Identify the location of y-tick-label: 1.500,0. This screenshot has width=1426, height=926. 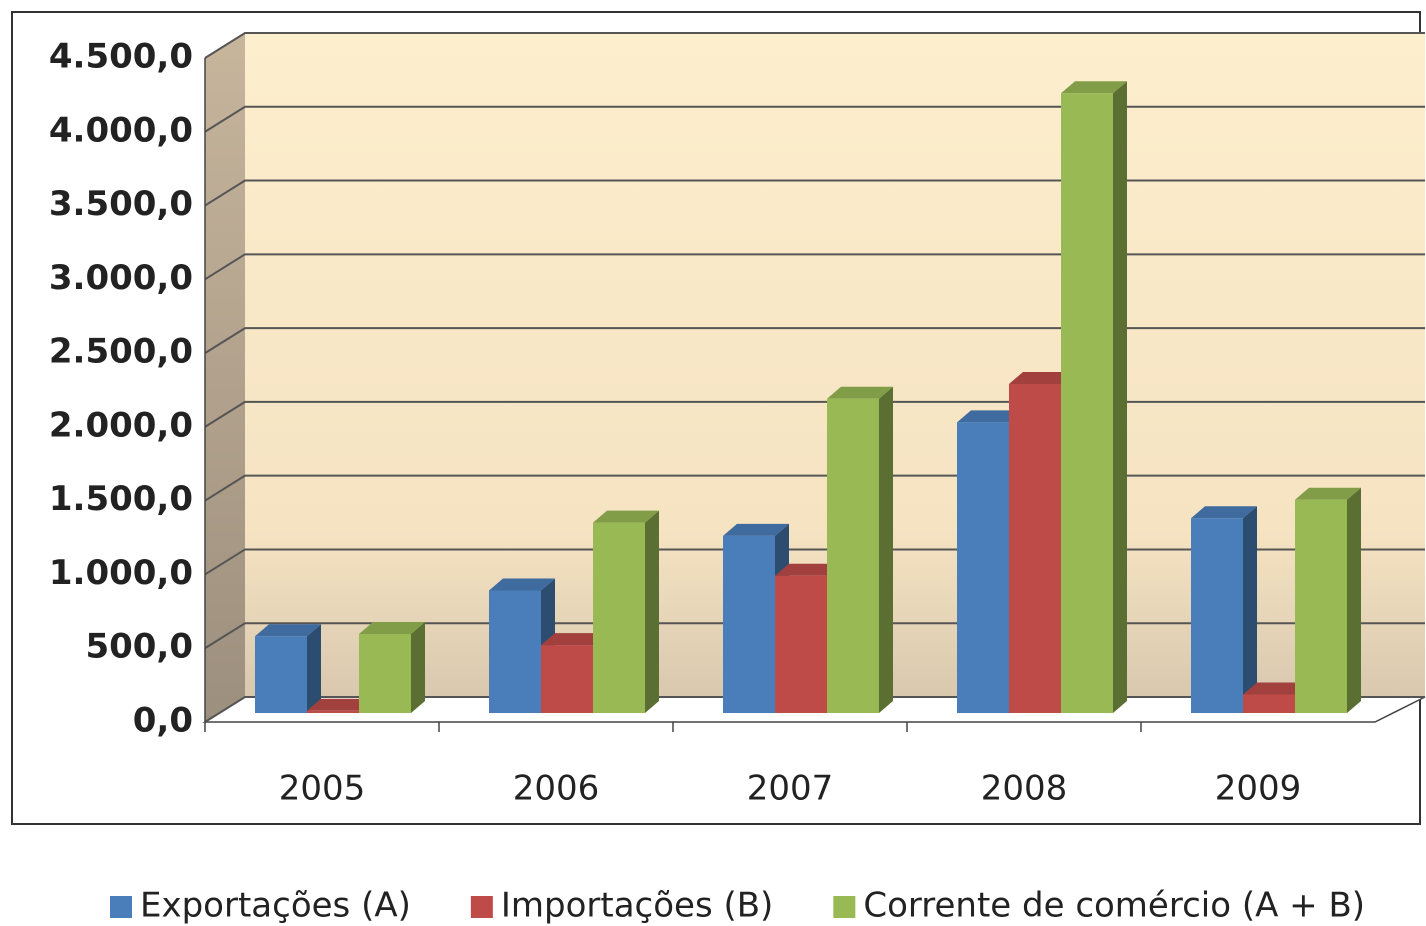
(121, 499).